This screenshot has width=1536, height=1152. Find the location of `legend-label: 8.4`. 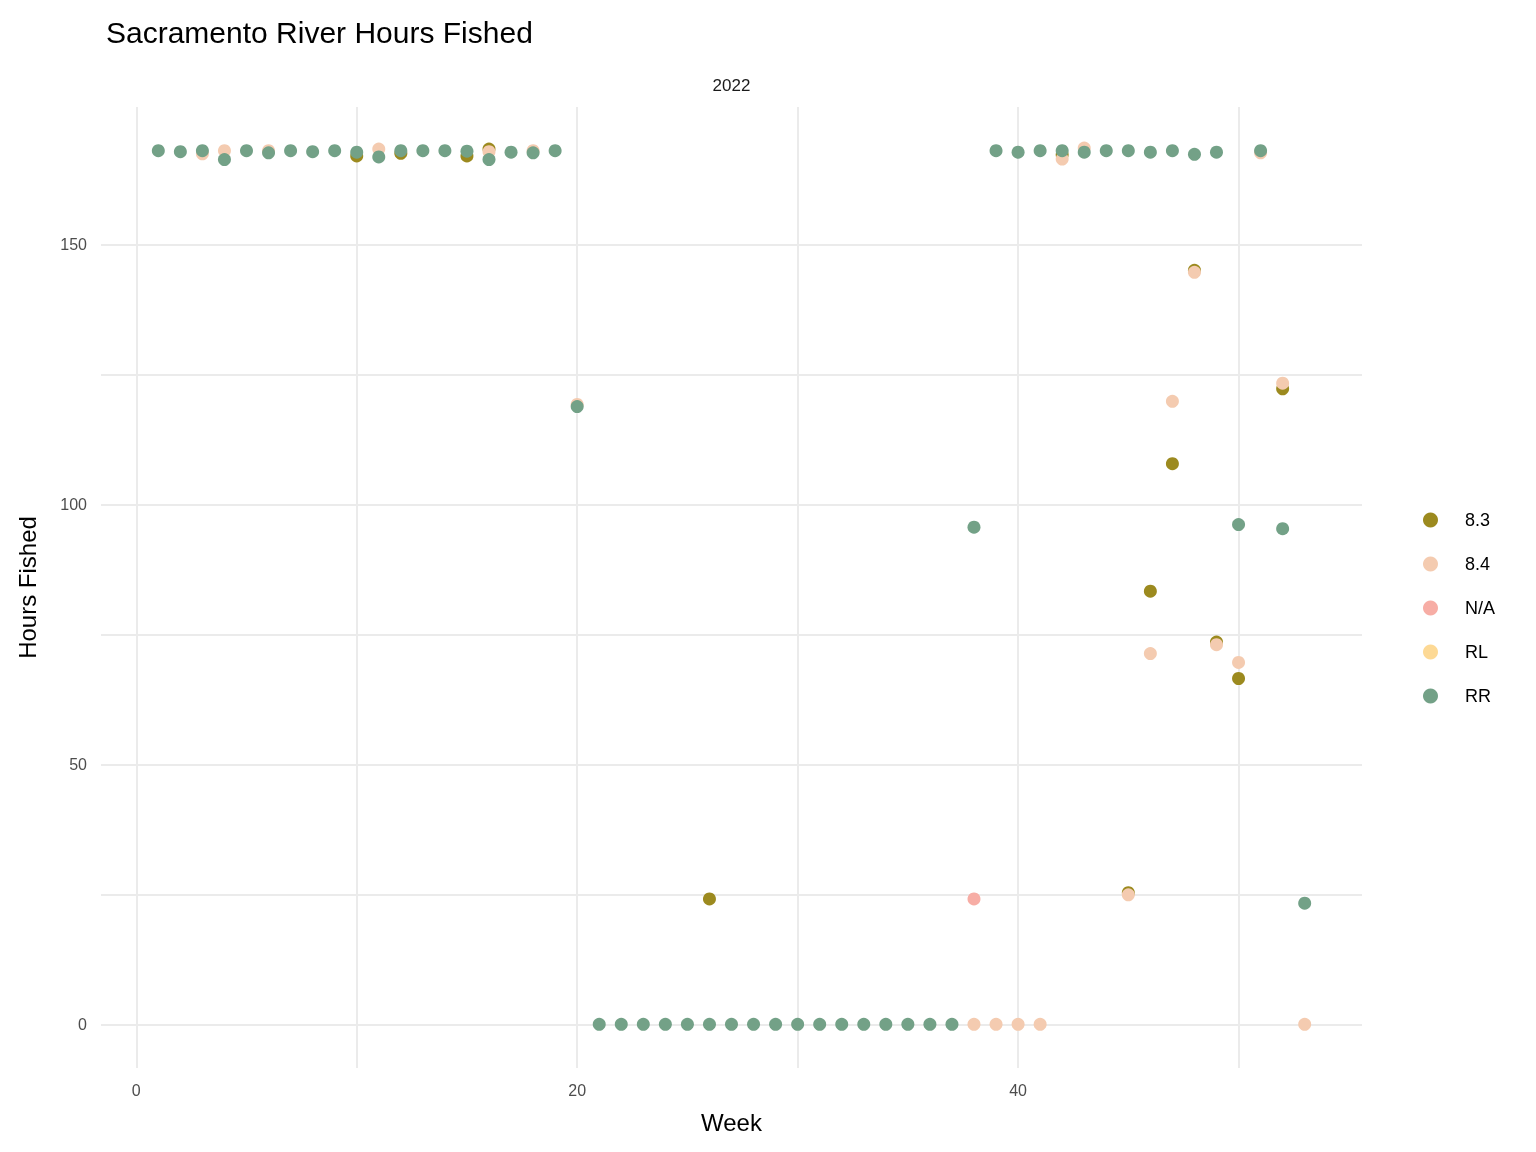

legend-label: 8.4 is located at coordinates (1478, 564).